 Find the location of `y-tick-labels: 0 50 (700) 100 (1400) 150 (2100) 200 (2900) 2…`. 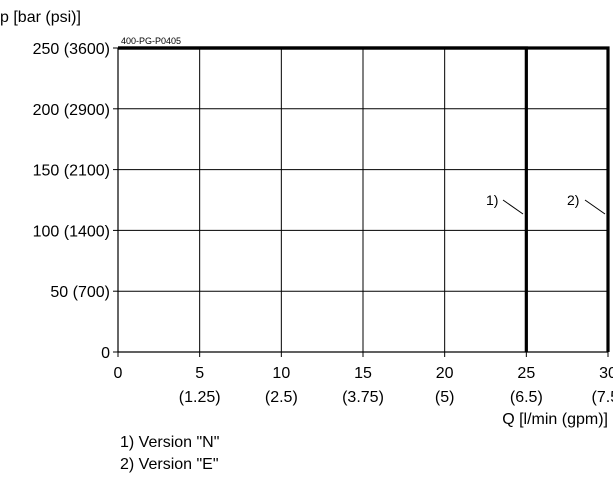

y-tick-labels: 0 50 (700) 100 (1400) 150 (2100) 200 (2900) 2… is located at coordinates (75, 201).